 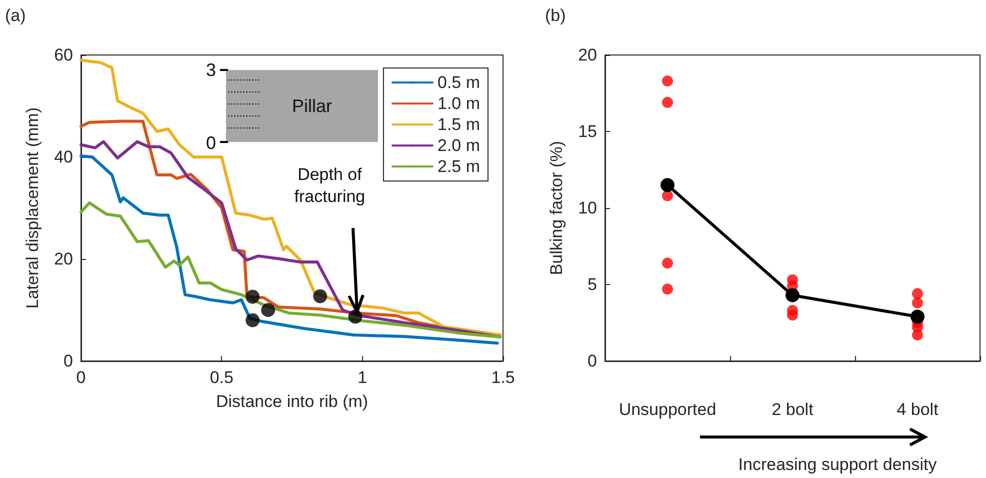 What do you see at coordinates (793, 409) in the screenshot?
I see `x-tick-label: 2 bolt` at bounding box center [793, 409].